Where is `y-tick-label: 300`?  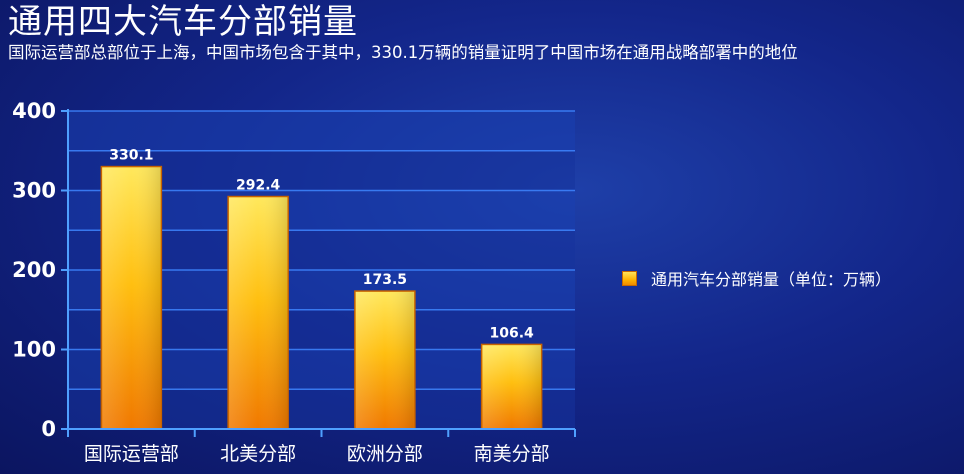
y-tick-label: 300 is located at coordinates (34, 191).